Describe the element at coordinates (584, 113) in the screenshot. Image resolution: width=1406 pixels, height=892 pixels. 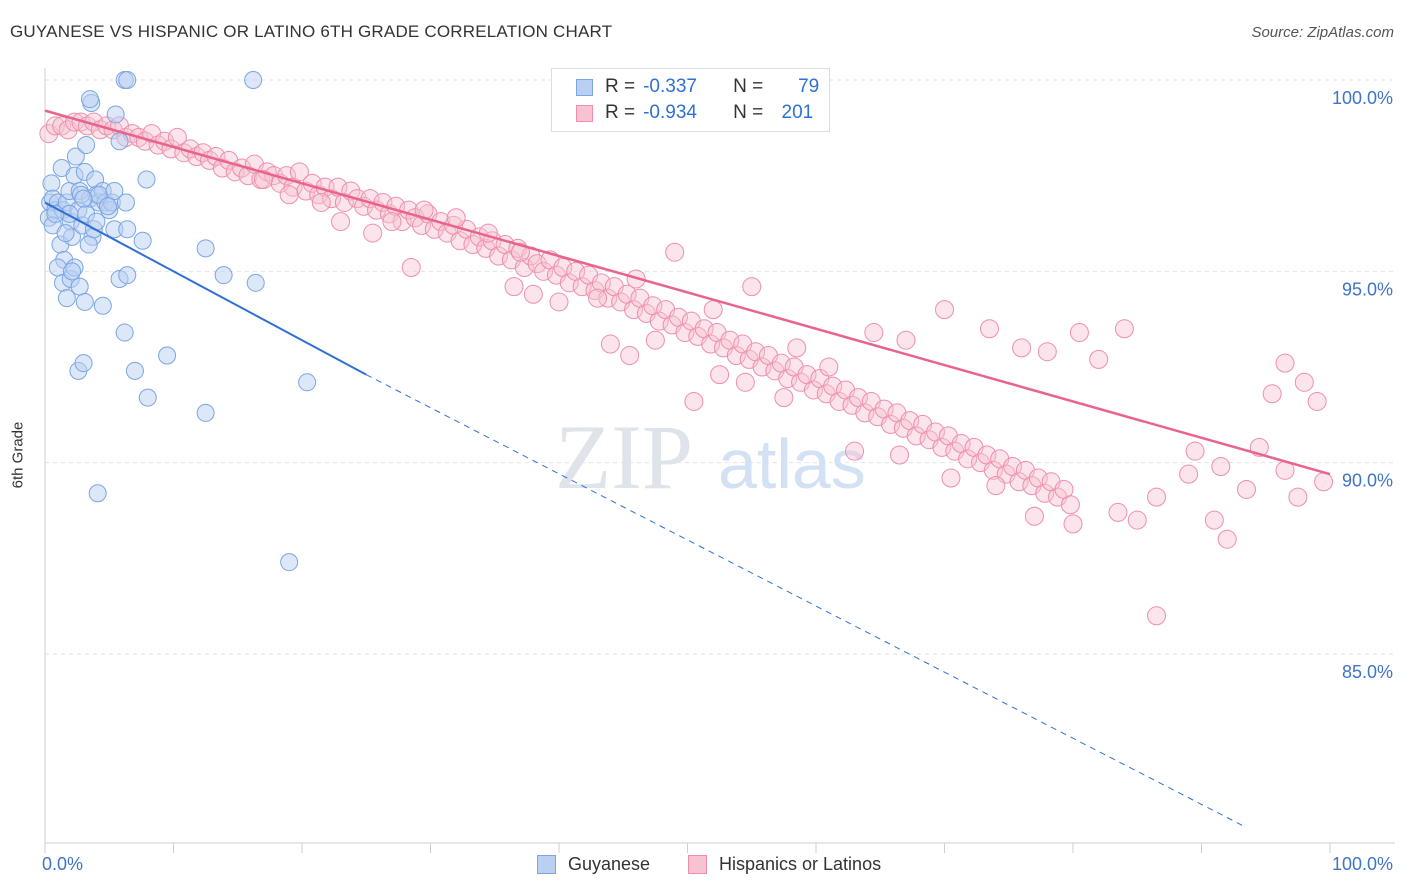
I see `legend-swatch-pink` at that location.